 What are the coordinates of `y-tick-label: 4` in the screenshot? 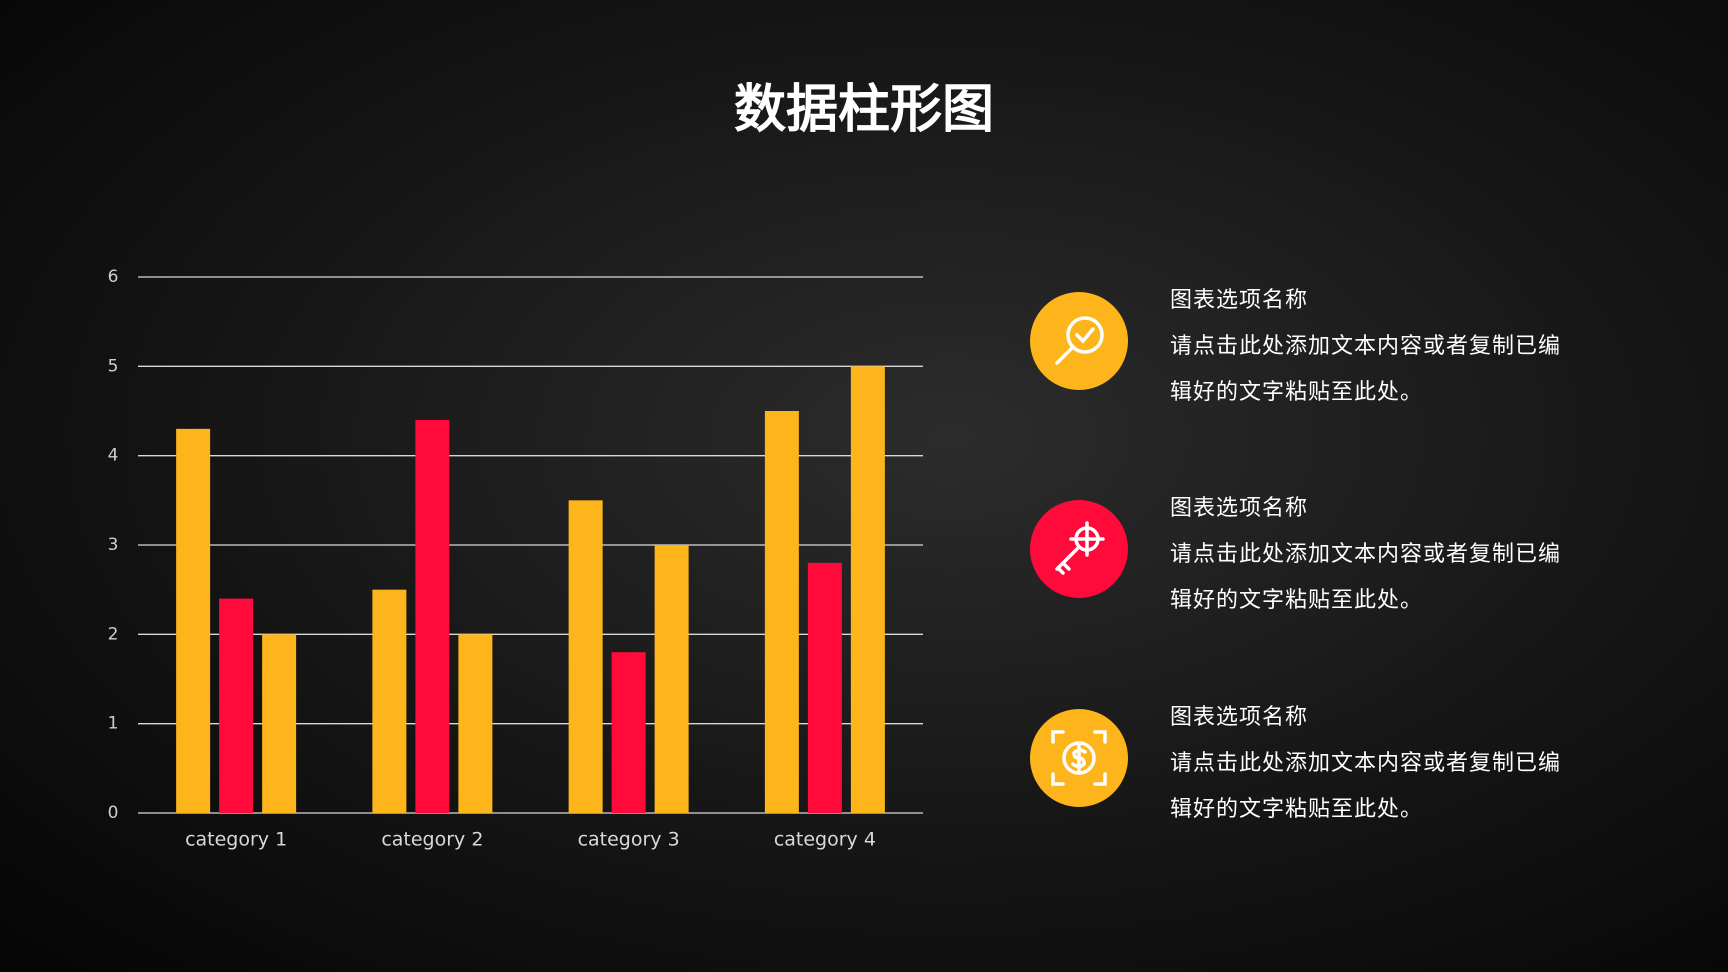 It's located at (113, 456).